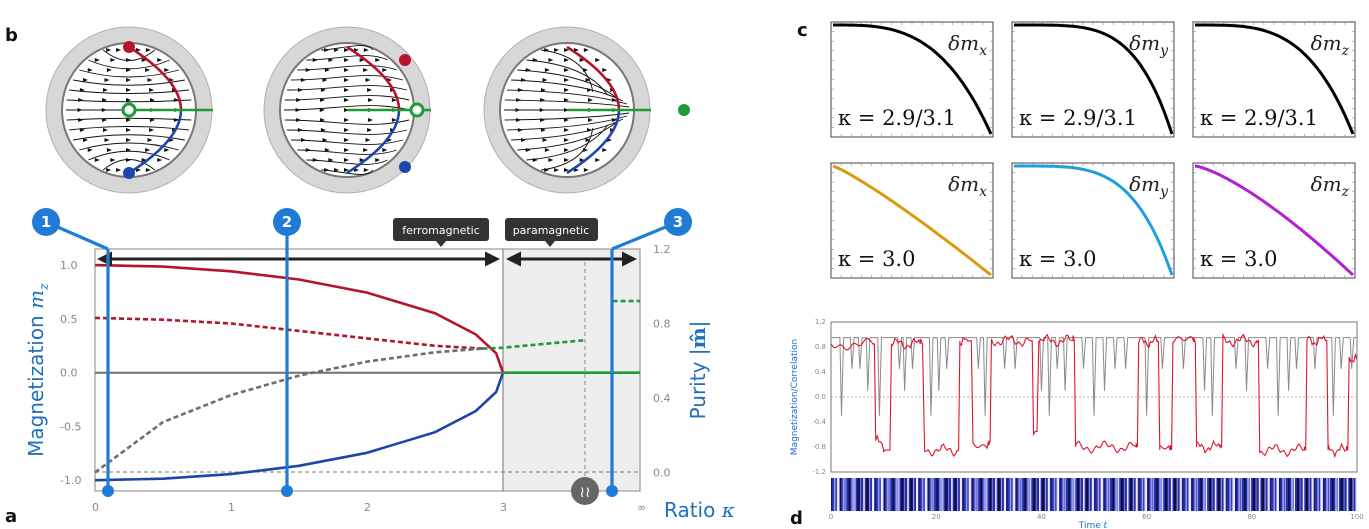 The image size is (1369, 529). I want to click on paramagnetic-label: paramagnetic, so click(551, 230).